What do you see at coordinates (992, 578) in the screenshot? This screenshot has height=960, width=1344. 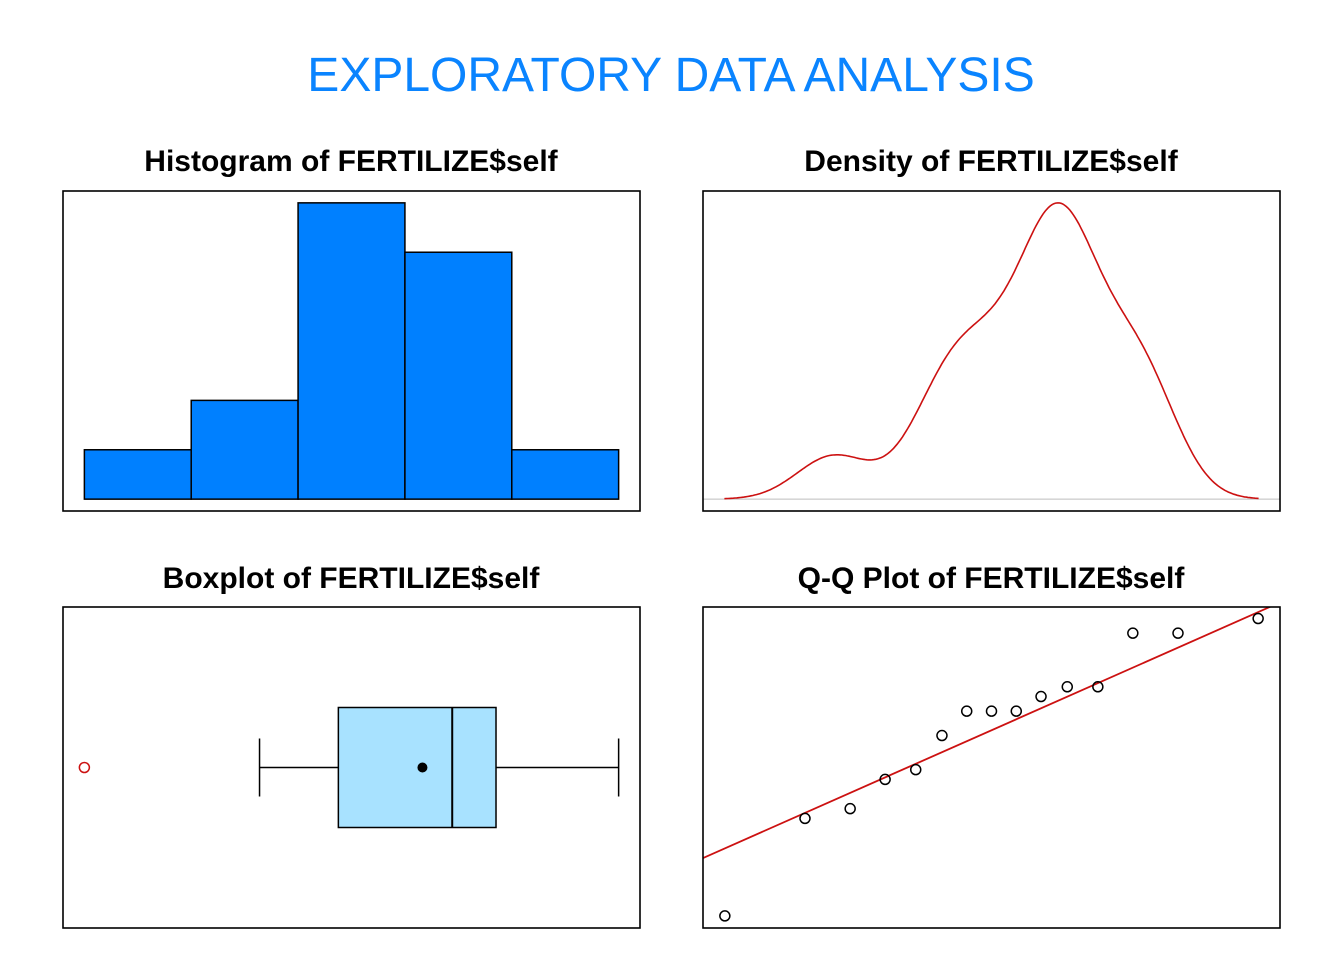 I see `qq-title: Q-Q Plot of FERTILIZE$self` at bounding box center [992, 578].